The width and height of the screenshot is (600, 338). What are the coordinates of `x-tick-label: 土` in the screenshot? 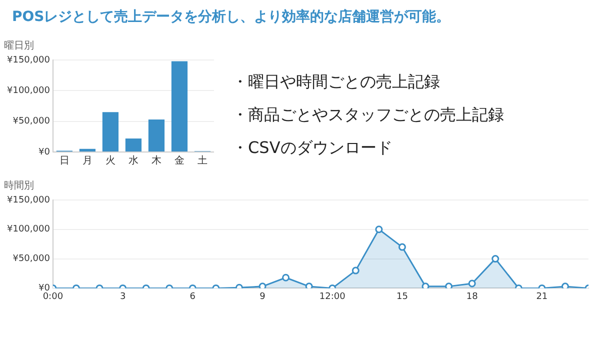 It's located at (202, 160).